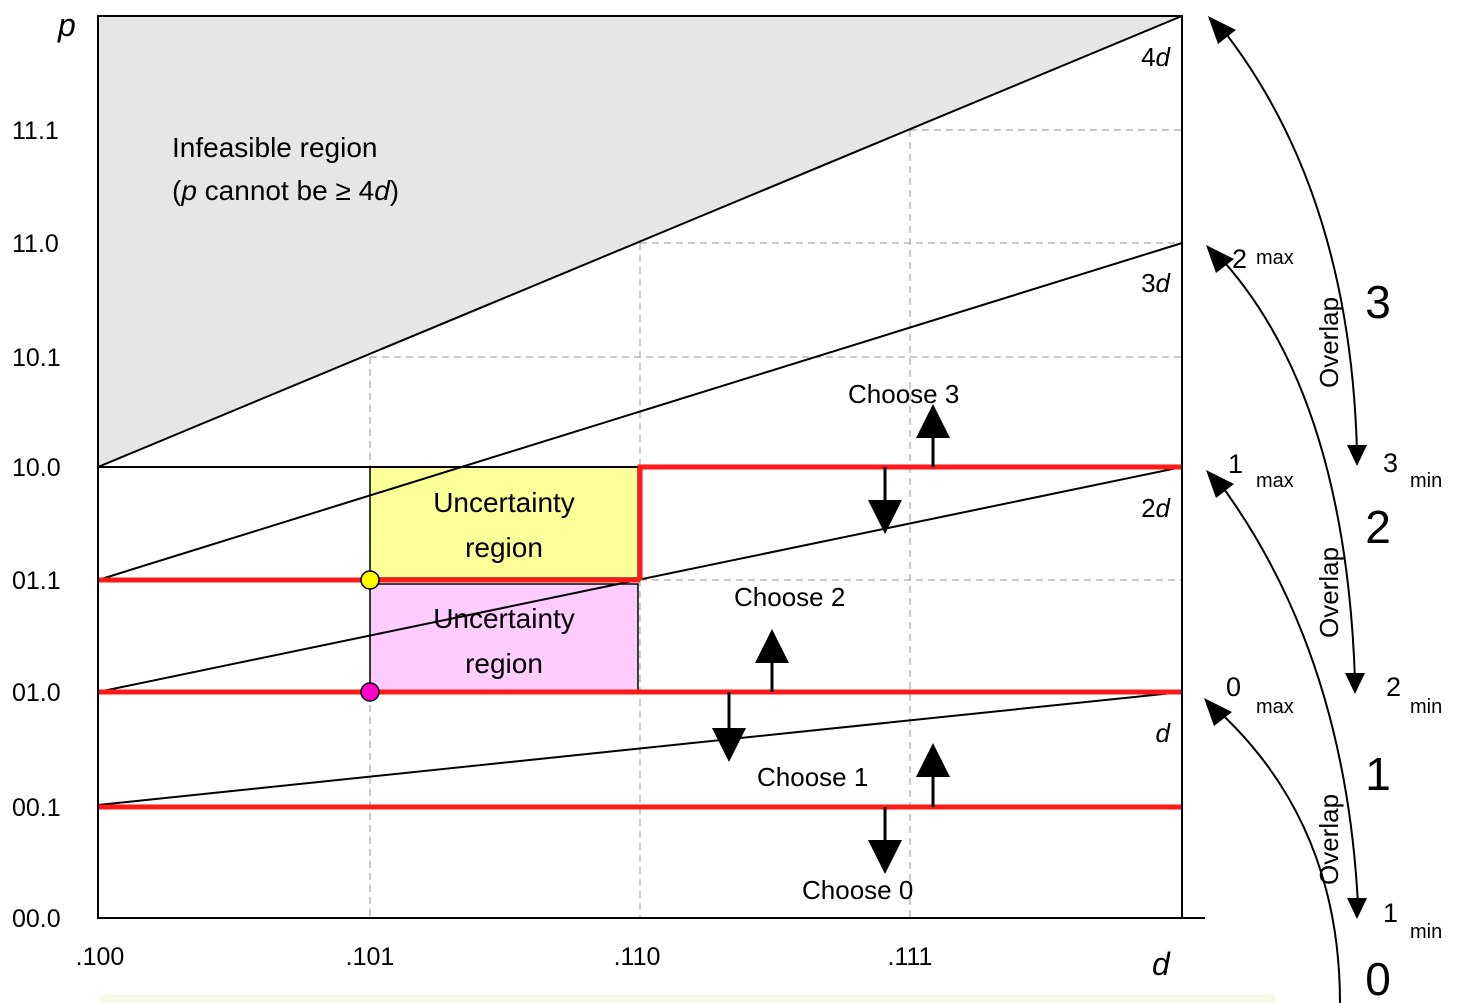  I want to click on digit-0: 0, so click(1378, 978).